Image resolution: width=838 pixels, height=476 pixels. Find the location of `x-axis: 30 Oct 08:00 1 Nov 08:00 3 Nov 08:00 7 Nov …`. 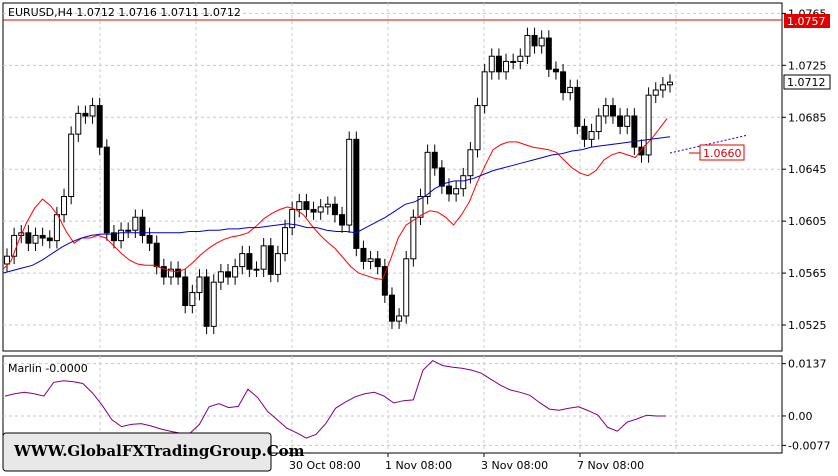

x-axis: 30 Oct 08:00 1 Nov 08:00 3 Nov 08:00 7 Nov … is located at coordinates (466, 462).